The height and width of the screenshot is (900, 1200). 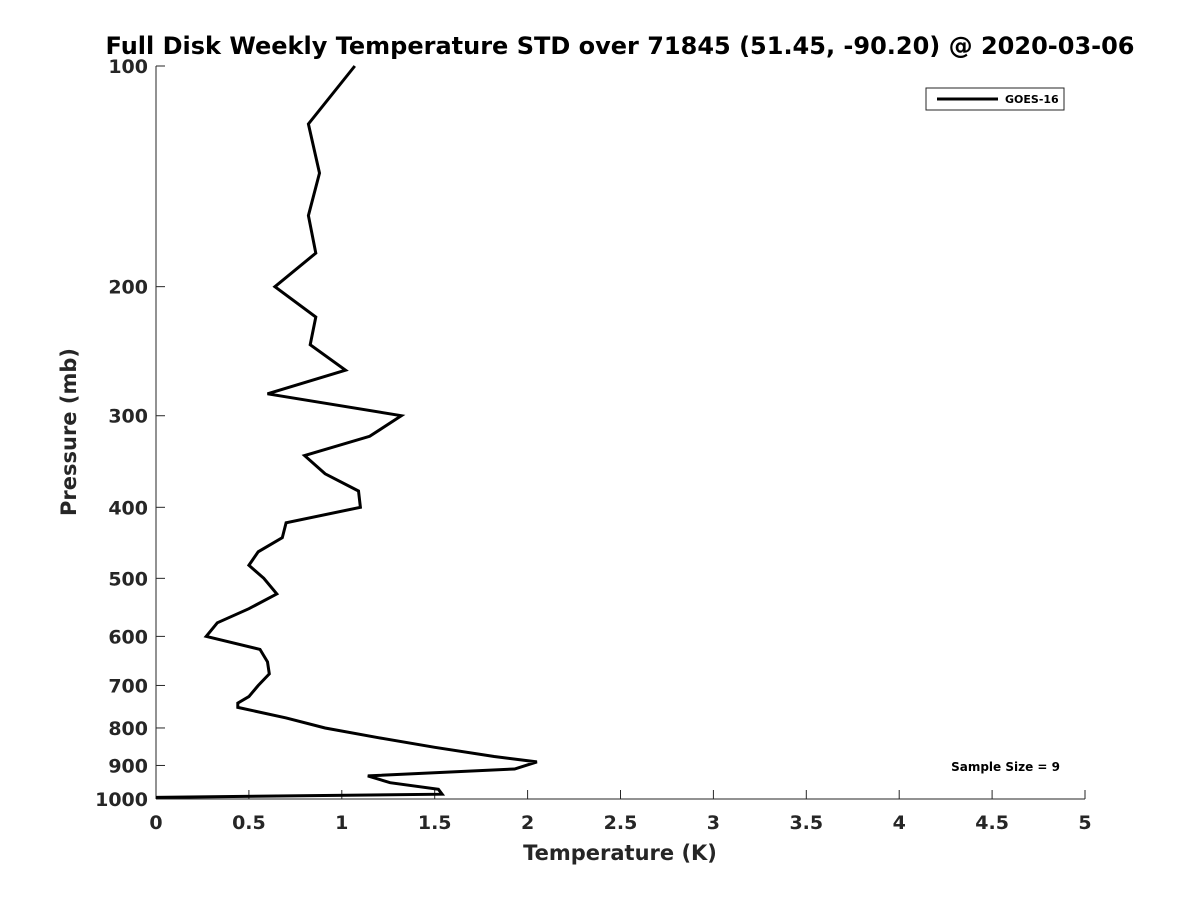 What do you see at coordinates (69, 432) in the screenshot?
I see `y-axis-label: Pressure (mb)` at bounding box center [69, 432].